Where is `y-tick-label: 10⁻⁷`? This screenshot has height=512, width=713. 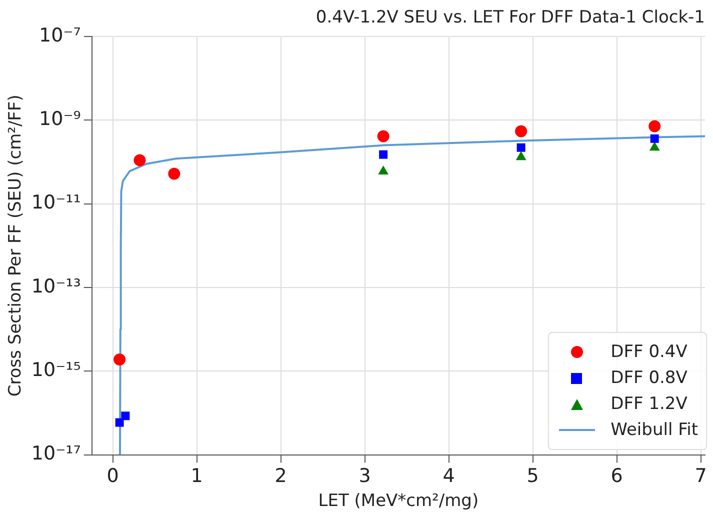
y-tick-label: 10⁻⁷ is located at coordinates (60, 35).